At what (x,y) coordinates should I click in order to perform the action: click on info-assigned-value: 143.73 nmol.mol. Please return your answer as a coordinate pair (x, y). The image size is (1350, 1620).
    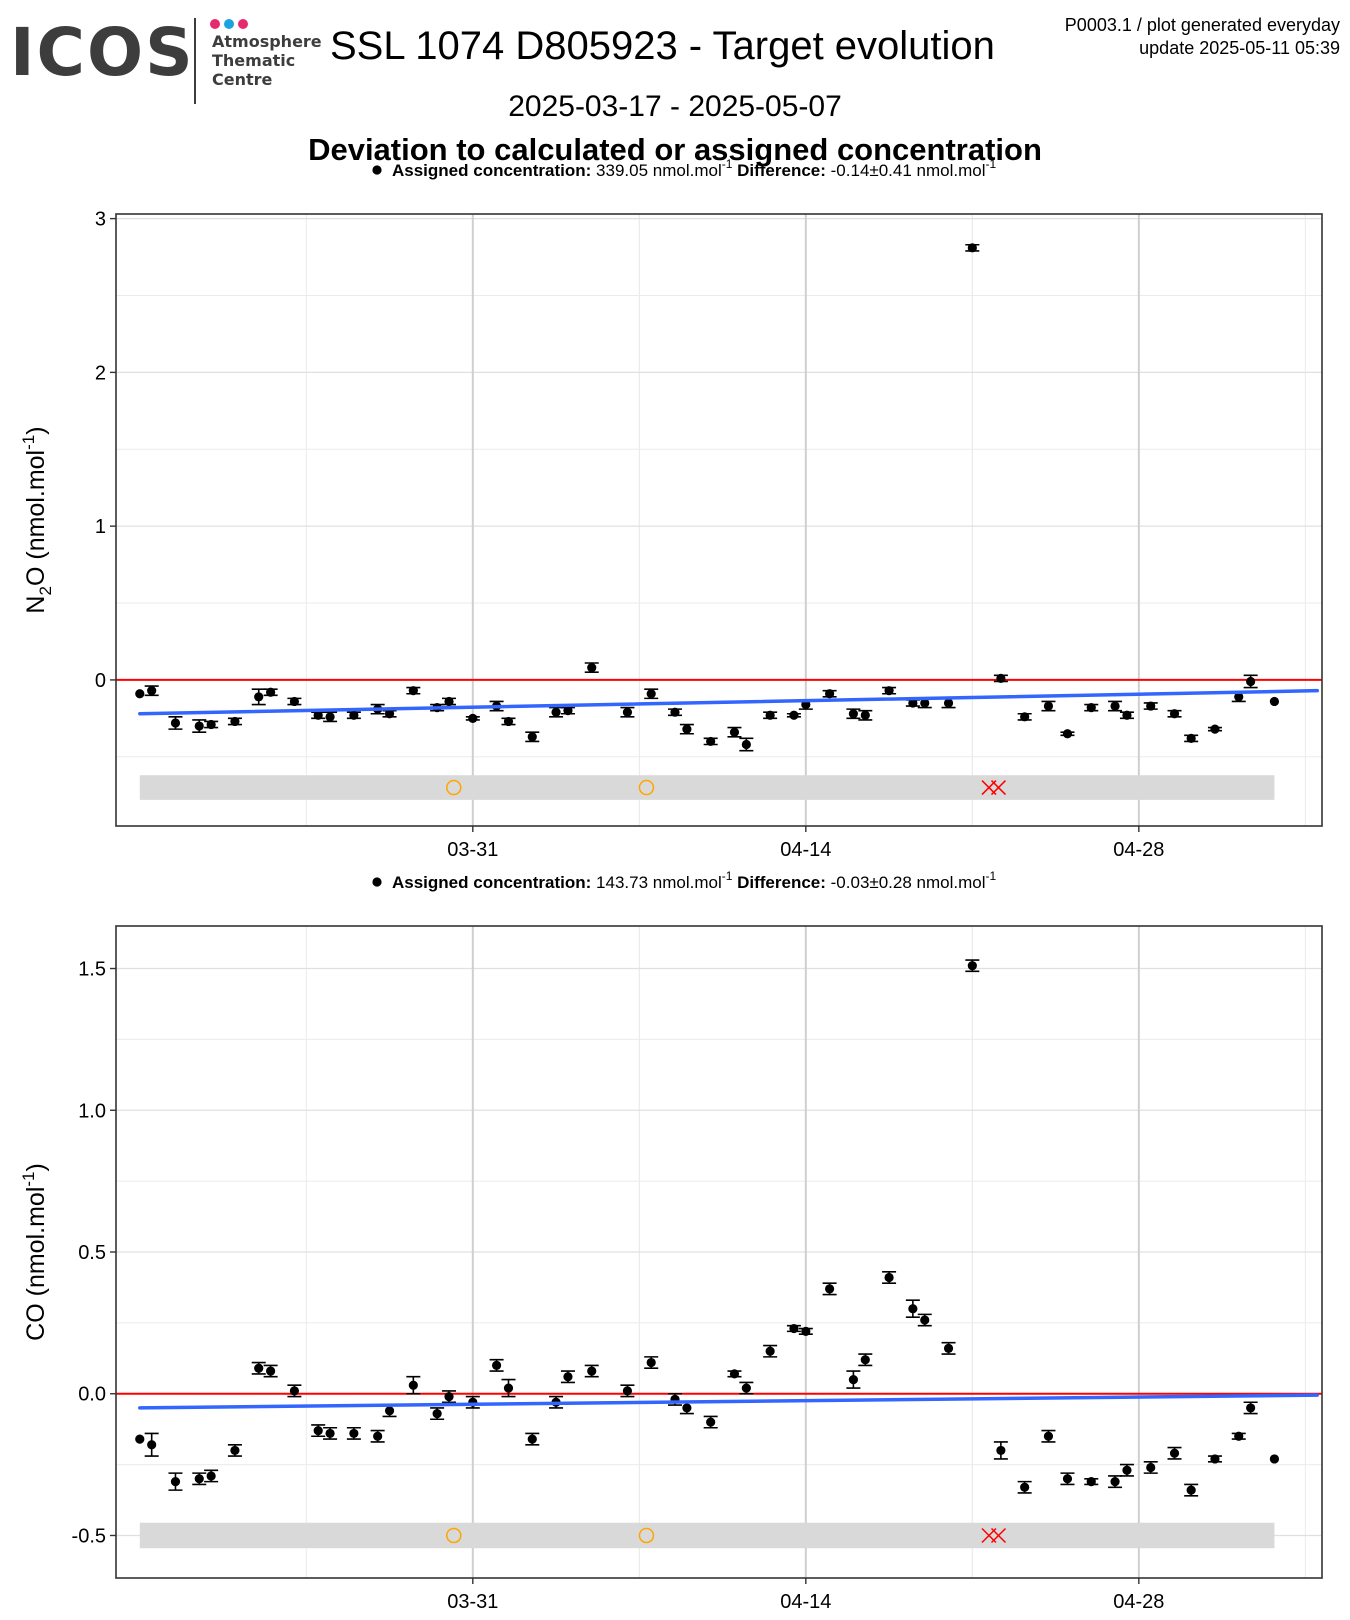
    Looking at the image, I should click on (656, 882).